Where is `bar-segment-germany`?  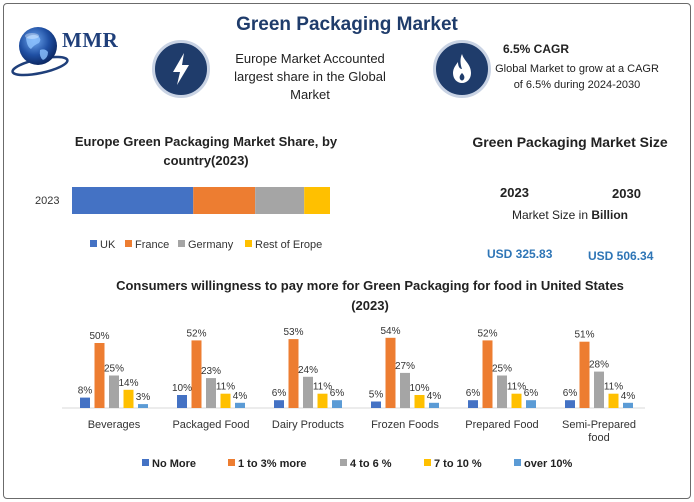 bar-segment-germany is located at coordinates (280, 200).